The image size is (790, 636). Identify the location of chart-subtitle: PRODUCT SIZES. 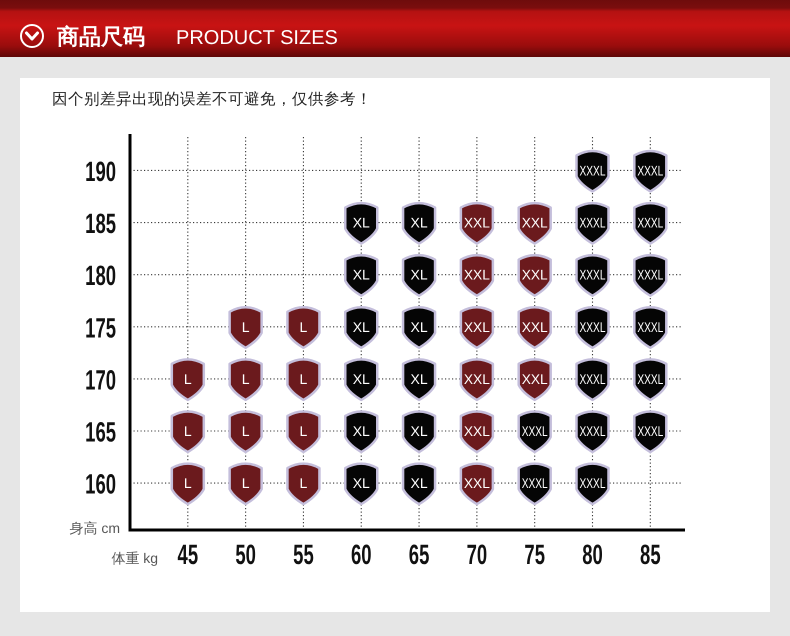
(257, 38).